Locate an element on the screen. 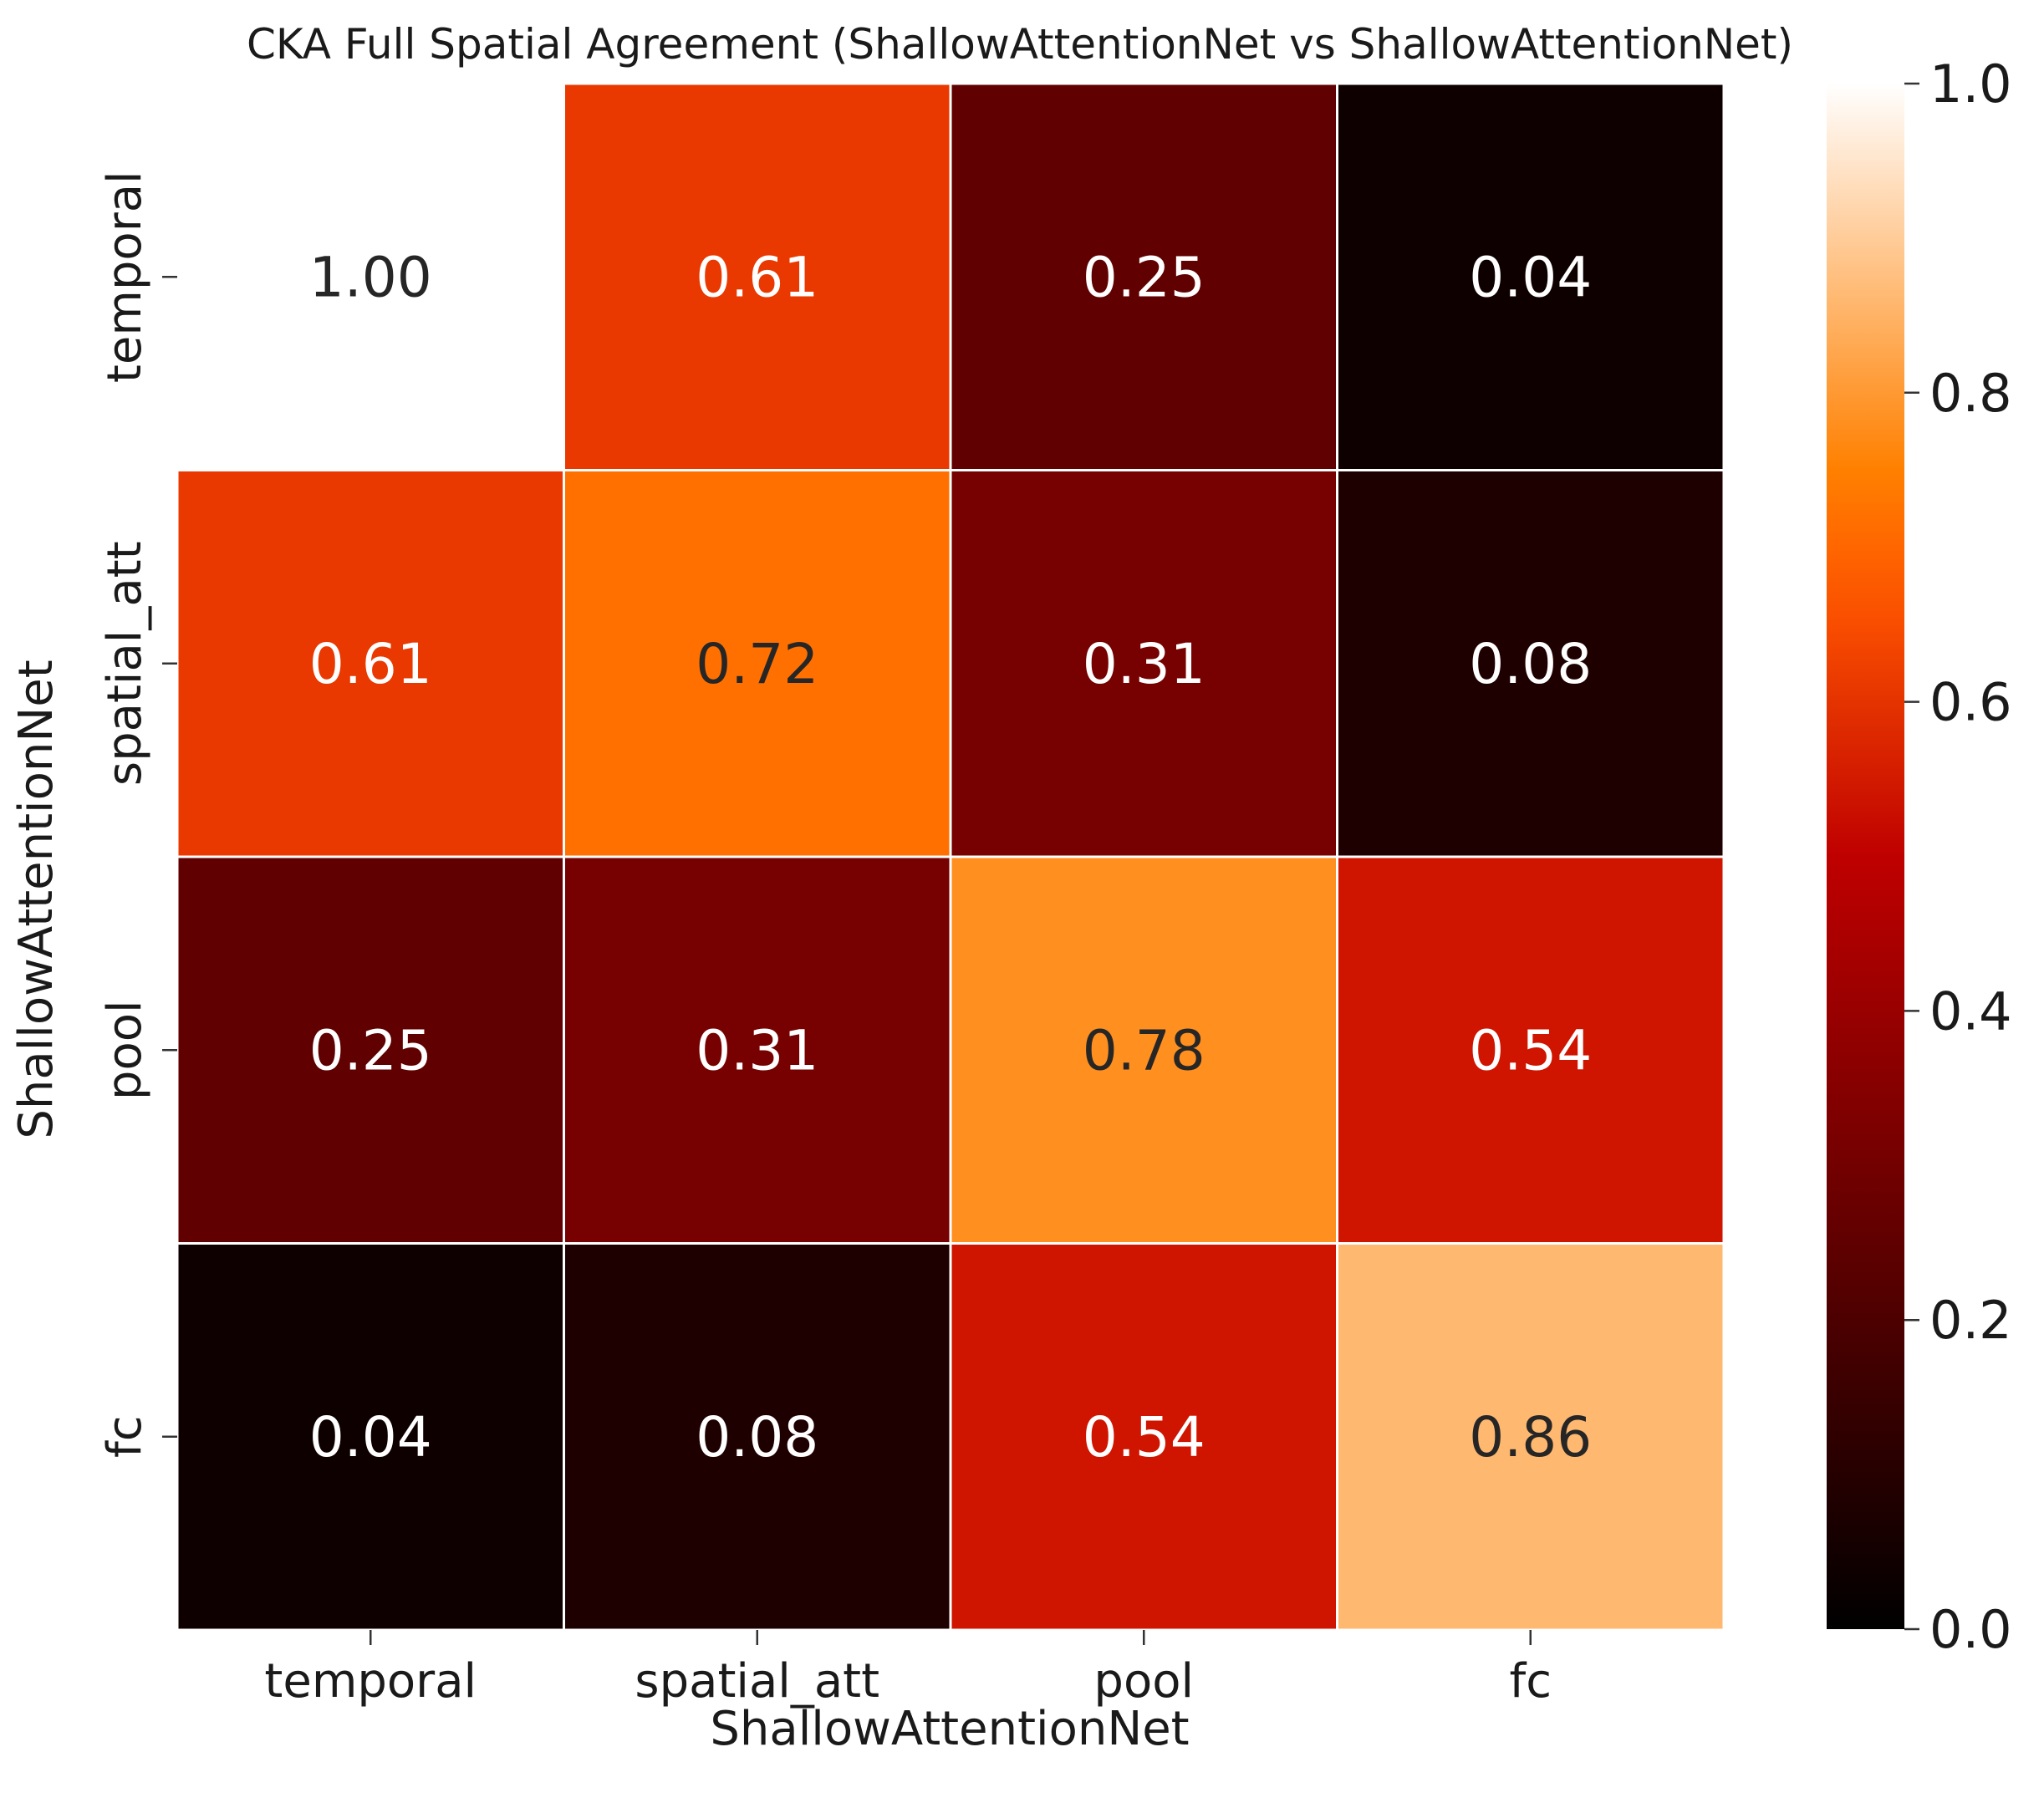 This screenshot has height=1803, width=2044. x-tick-label-pool: pool is located at coordinates (1143, 1681).